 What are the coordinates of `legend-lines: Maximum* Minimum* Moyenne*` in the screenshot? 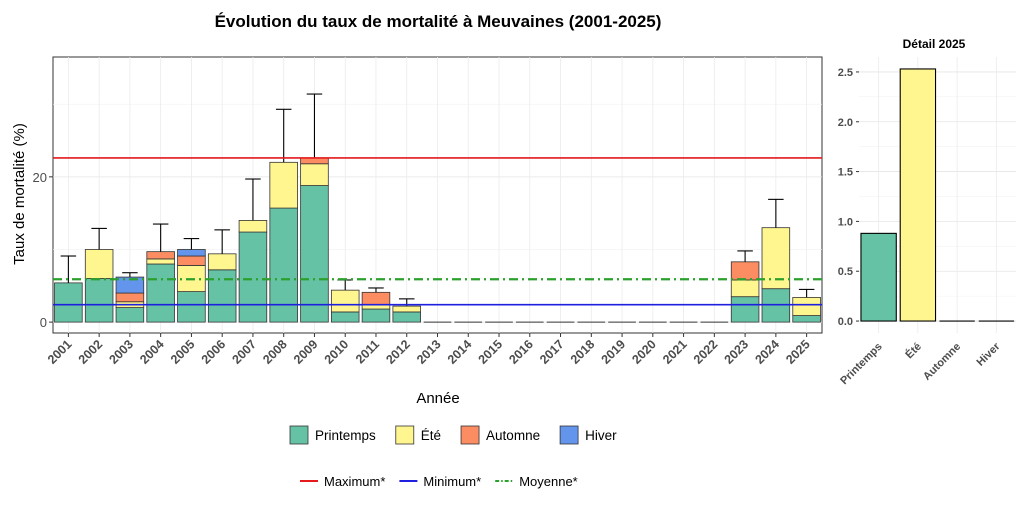 It's located at (439, 481).